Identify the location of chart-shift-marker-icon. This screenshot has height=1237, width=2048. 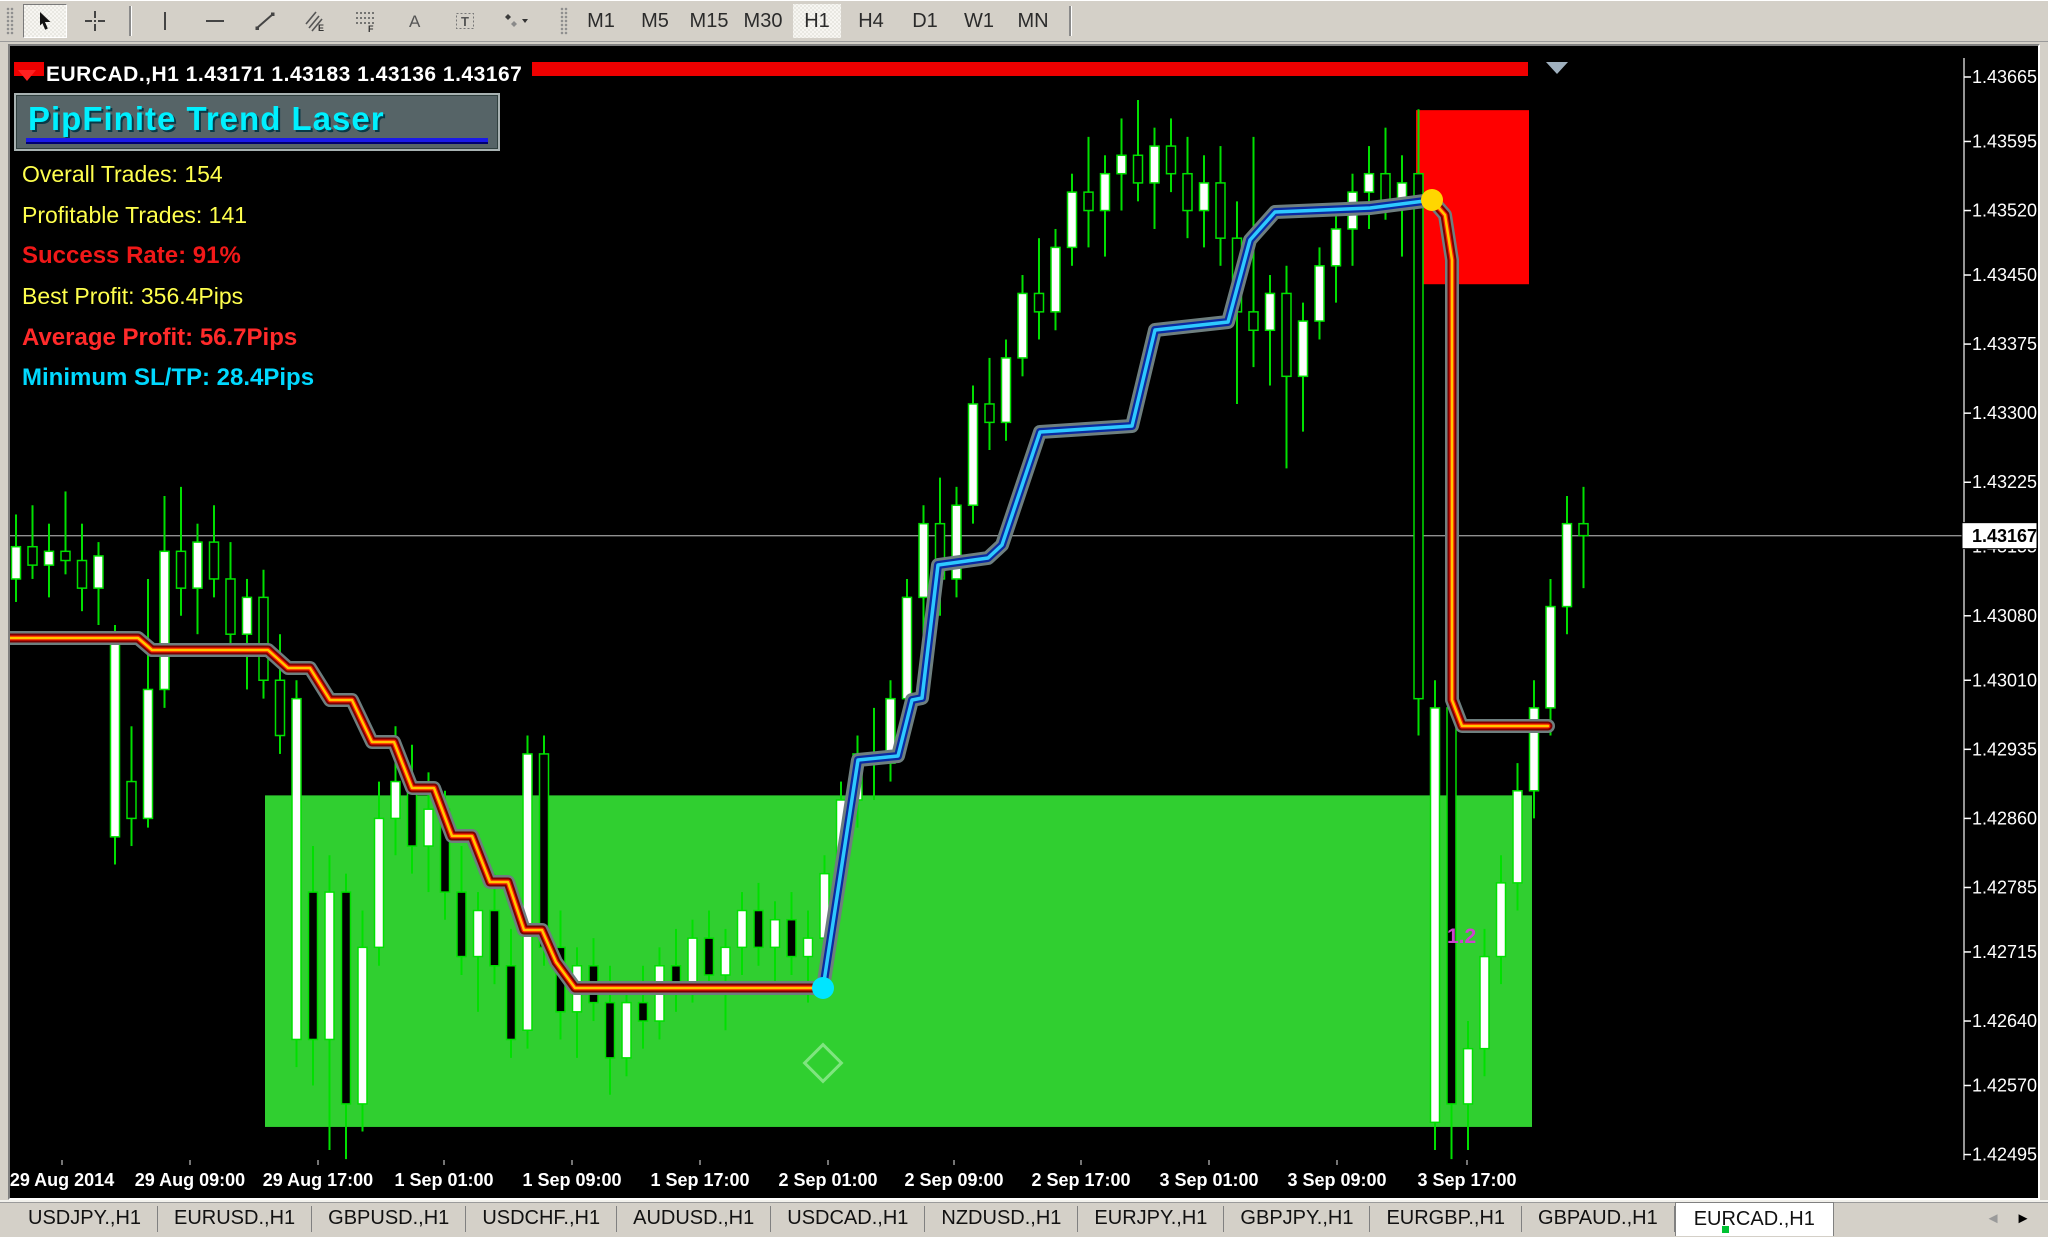
(1557, 68).